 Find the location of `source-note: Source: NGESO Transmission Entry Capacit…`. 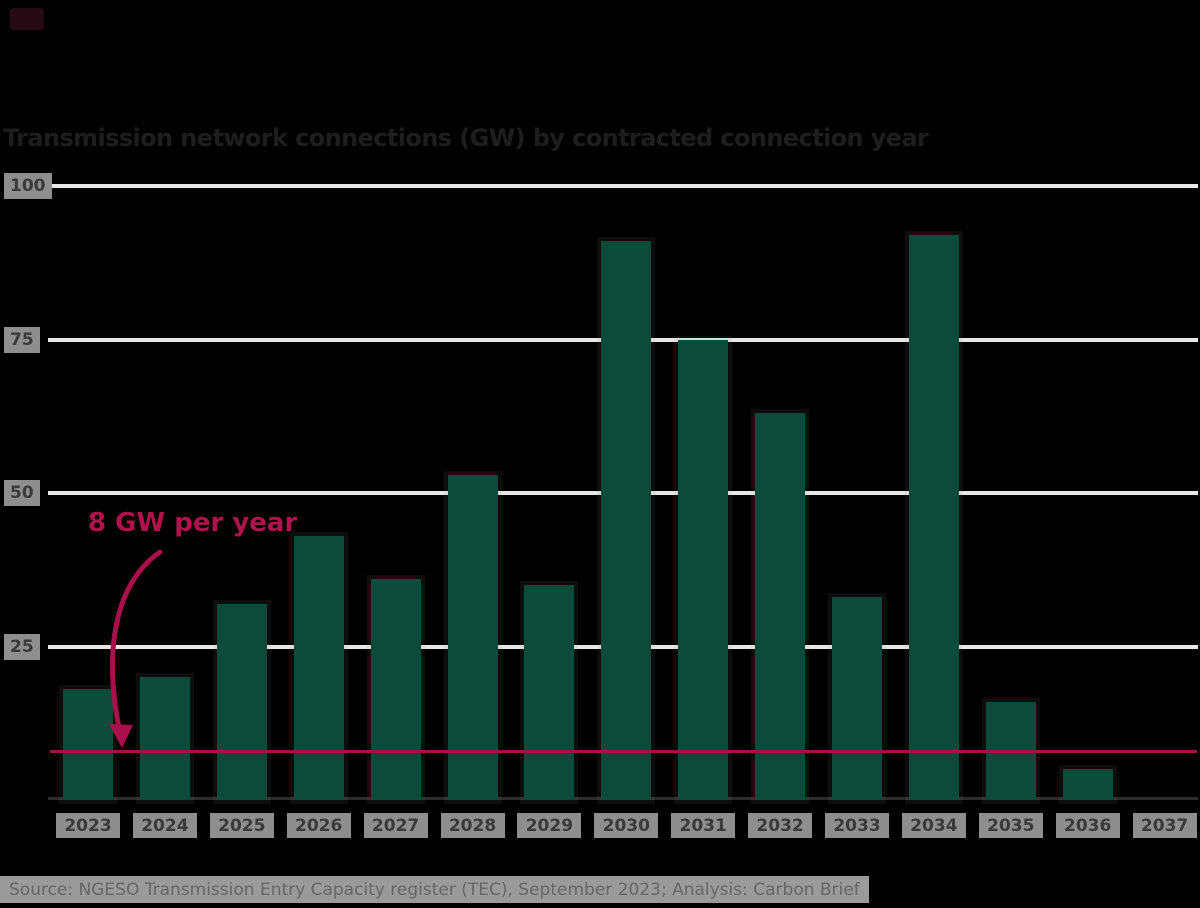

source-note: Source: NGESO Transmission Entry Capacit… is located at coordinates (434, 889).